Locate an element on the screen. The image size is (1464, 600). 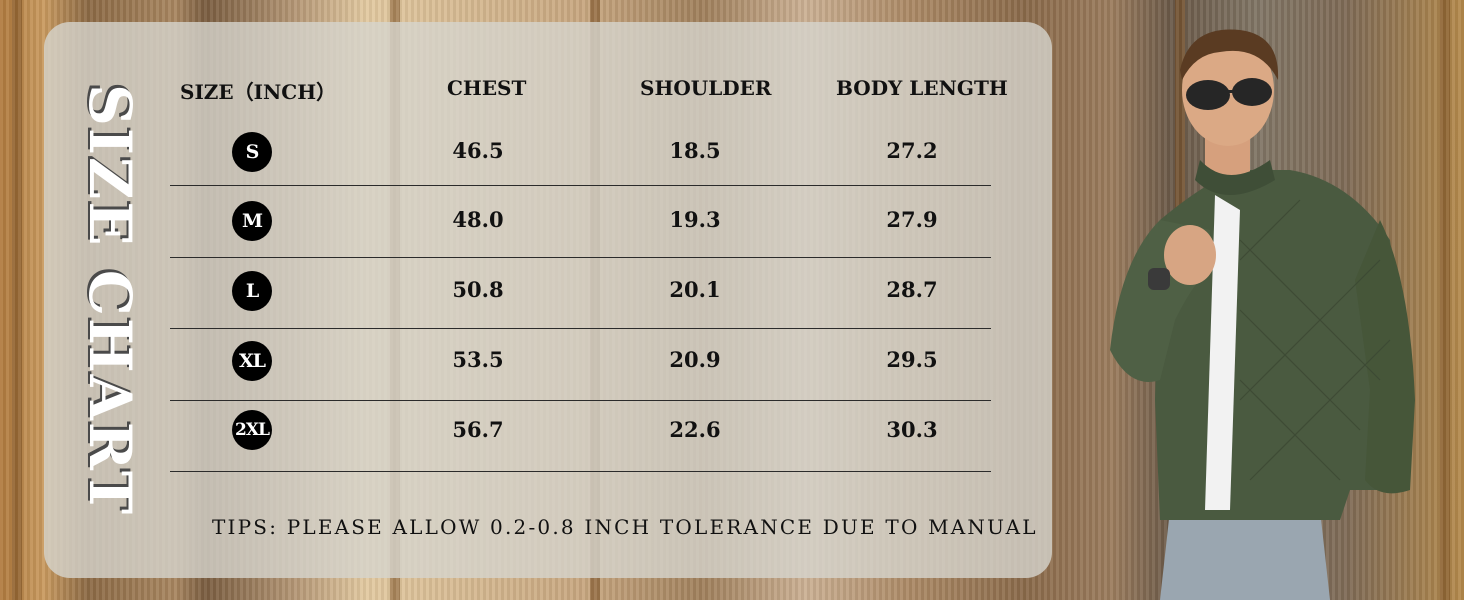
header-body-length: BODY LENGTH is located at coordinates (922, 88).